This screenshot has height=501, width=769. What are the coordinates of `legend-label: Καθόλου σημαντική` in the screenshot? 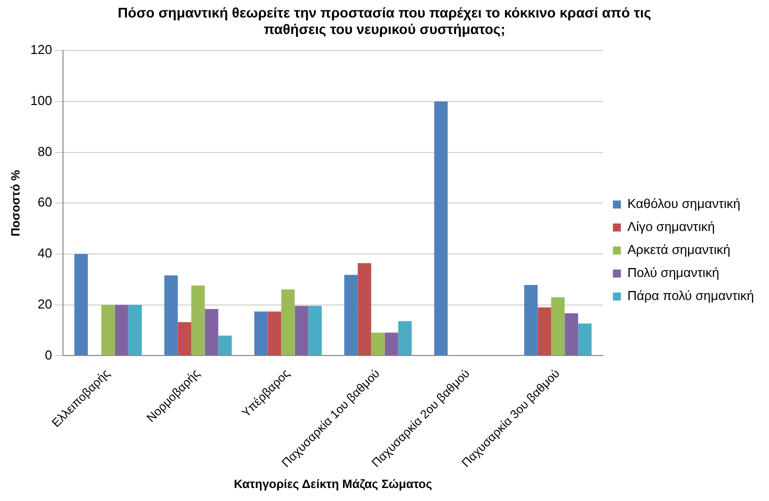 It's located at (683, 204).